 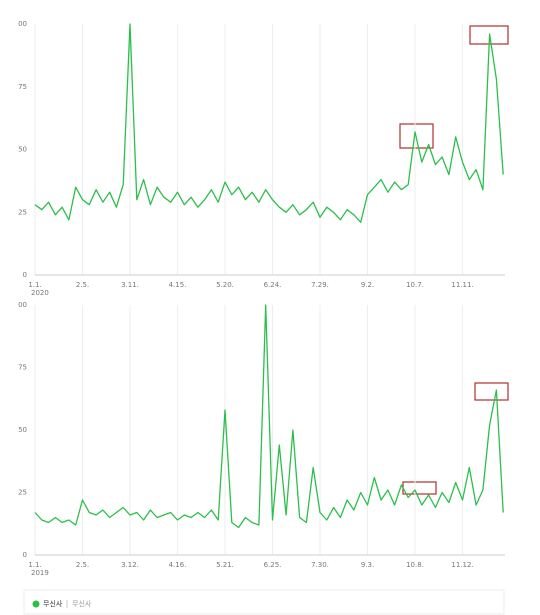 What do you see at coordinates (130, 565) in the screenshot?
I see `x-tick-label: 3.12.` at bounding box center [130, 565].